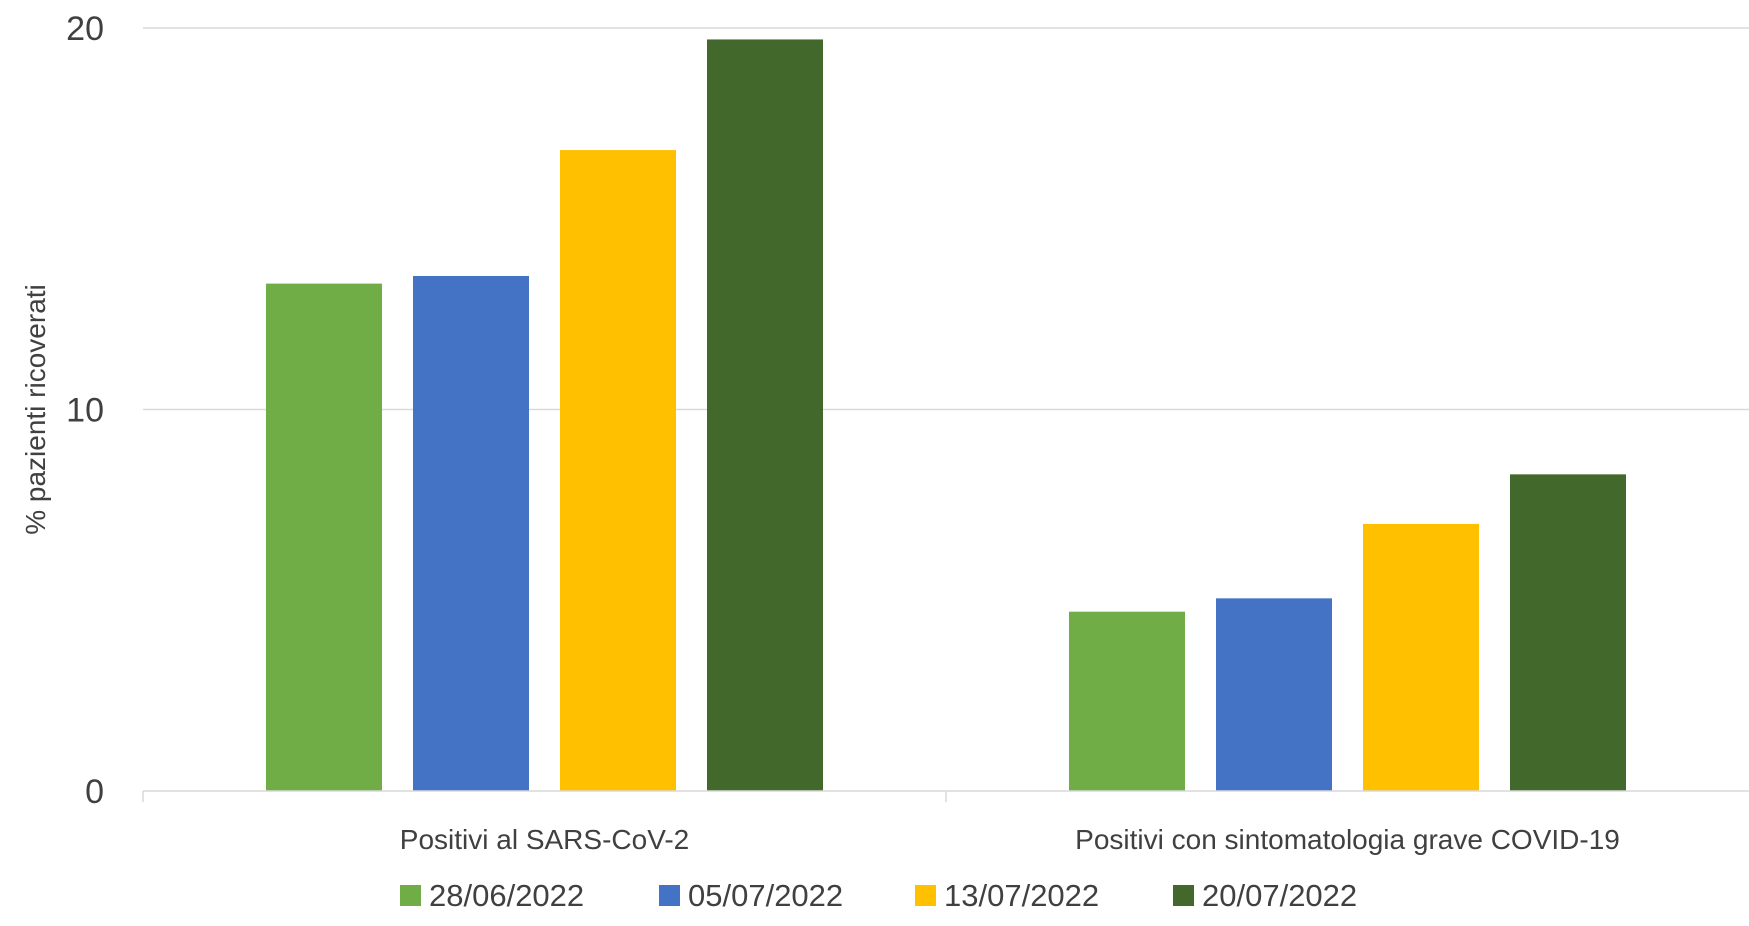 The width and height of the screenshot is (1749, 926). I want to click on category-label: Positivi al SARS-CoV-2, so click(544, 839).